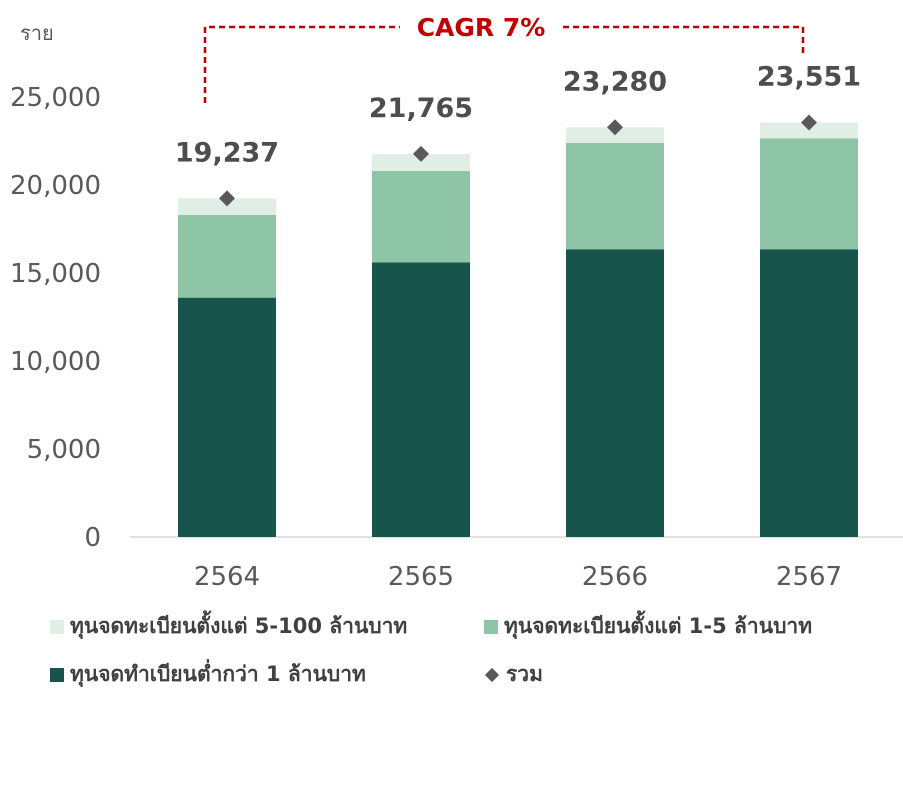  What do you see at coordinates (55, 318) in the screenshot?
I see `y-axis: 0 5,000 10,000 15,000 20,000 25,000` at bounding box center [55, 318].